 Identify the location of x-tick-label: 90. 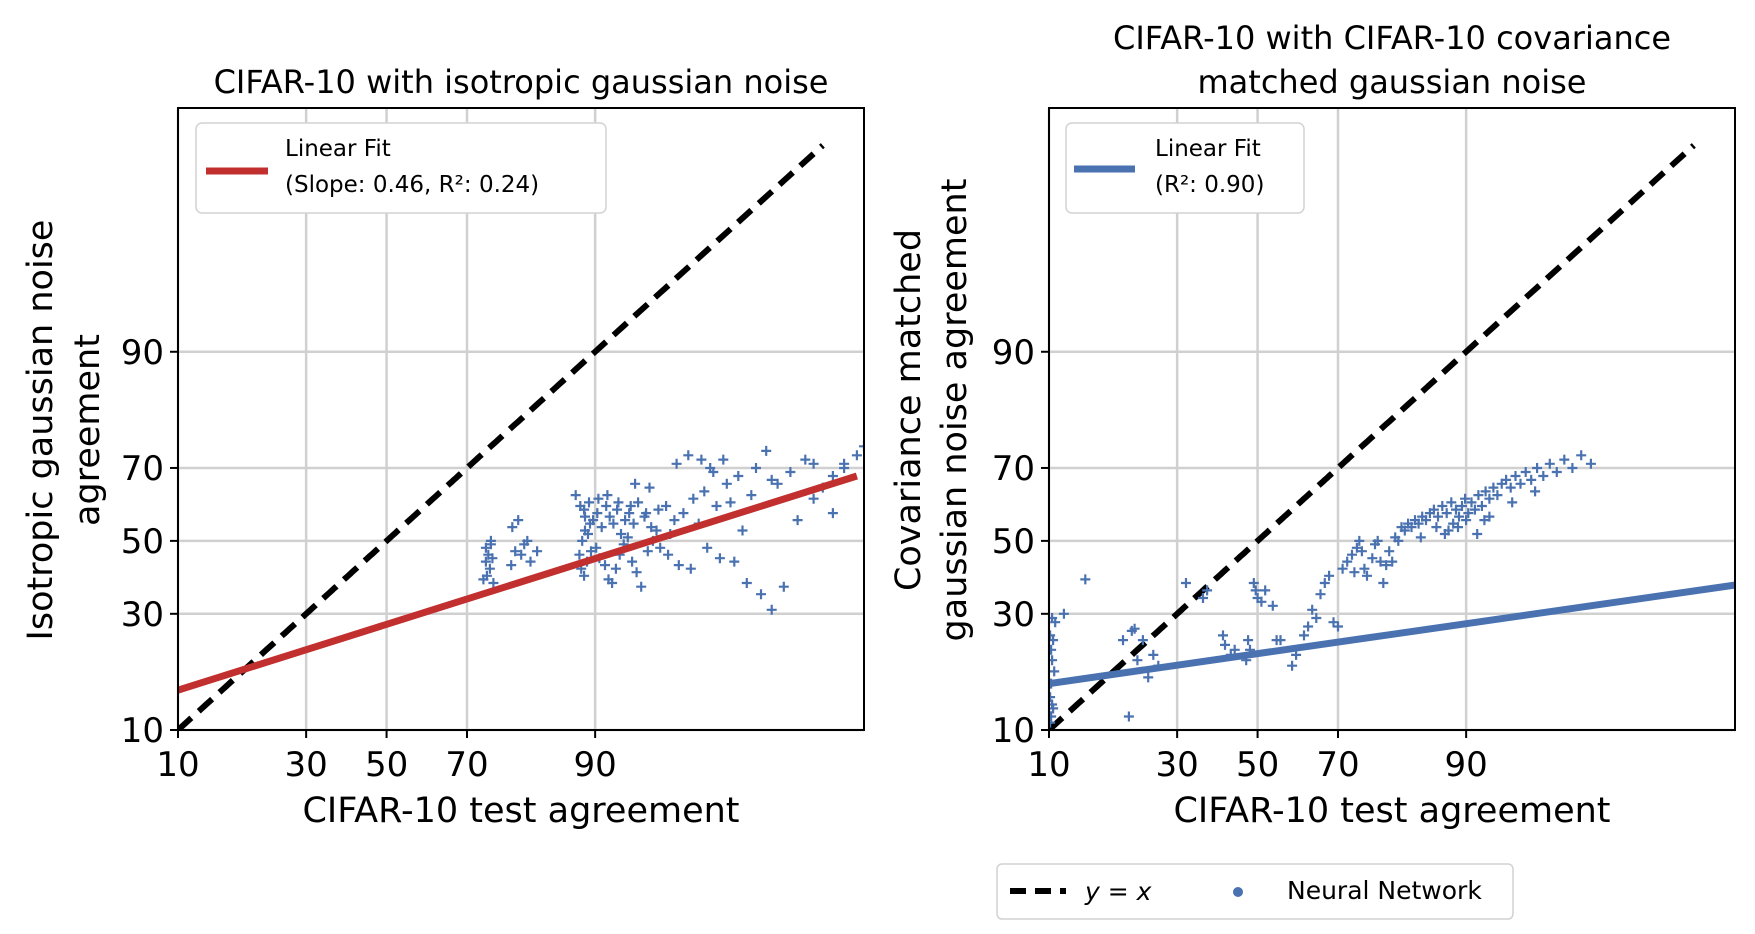
(595, 765).